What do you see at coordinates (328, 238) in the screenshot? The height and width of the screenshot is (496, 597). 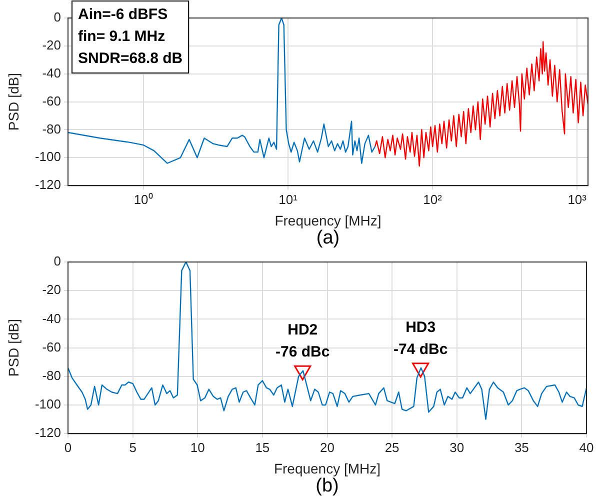 I see `text: (a)` at bounding box center [328, 238].